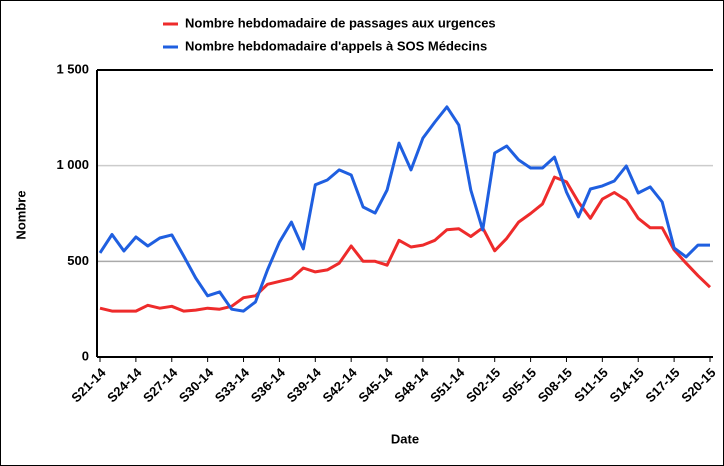 This screenshot has height=466, width=724. What do you see at coordinates (72, 68) in the screenshot?
I see `y-tick-label: 1 500` at bounding box center [72, 68].